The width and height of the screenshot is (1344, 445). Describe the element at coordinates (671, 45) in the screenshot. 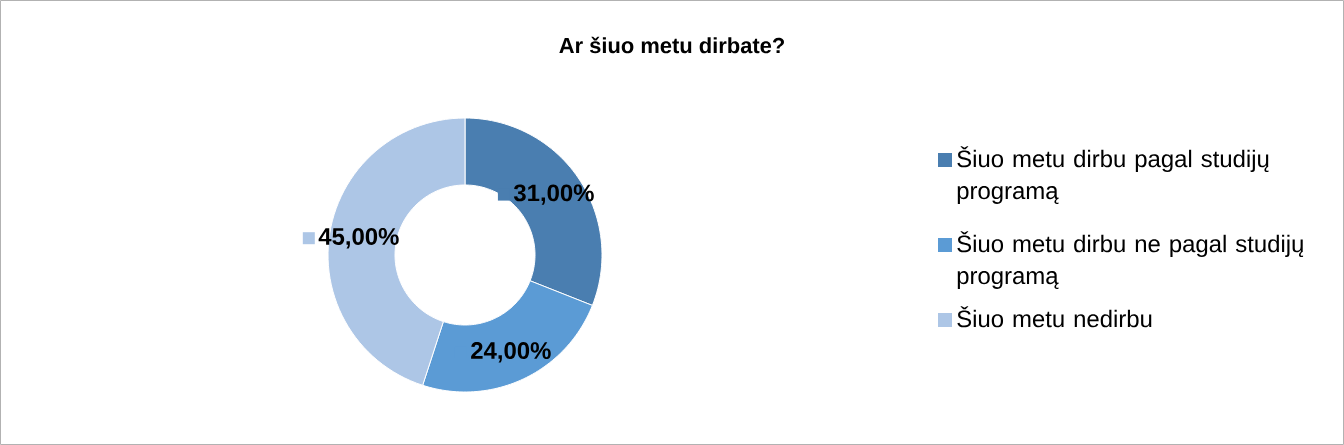

I see `chart-title: Ar šiuo metu dirbate?` at that location.